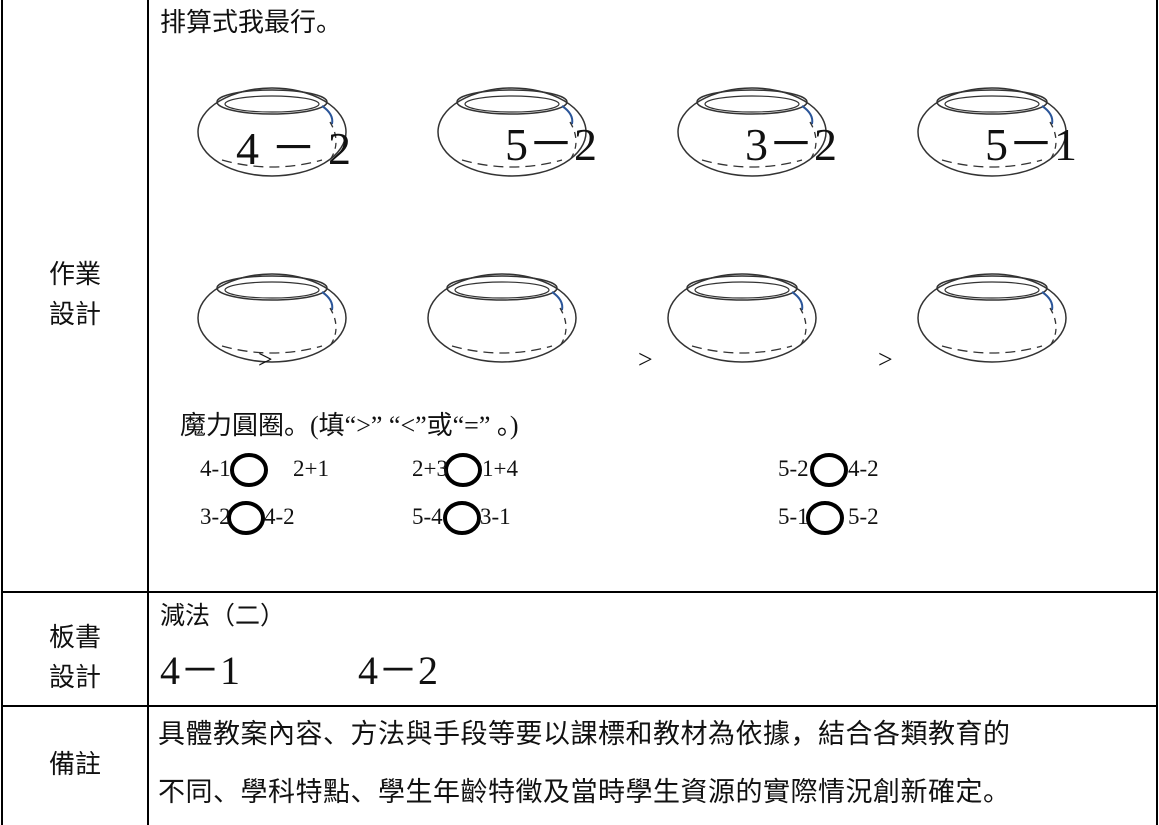 Image resolution: width=1159 pixels, height=825 pixels. I want to click on instruction: 魔力圓圈。(填“>” “<”或“=” 。), so click(349, 425).